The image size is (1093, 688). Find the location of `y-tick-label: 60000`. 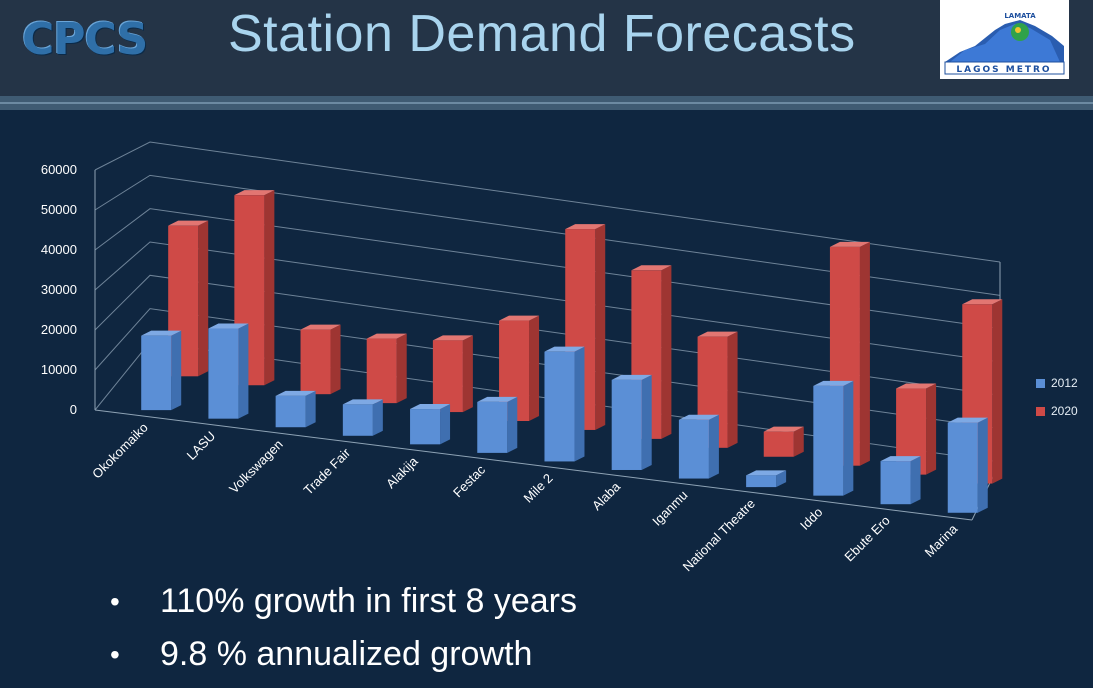

y-tick-label: 60000 is located at coordinates (59, 169).